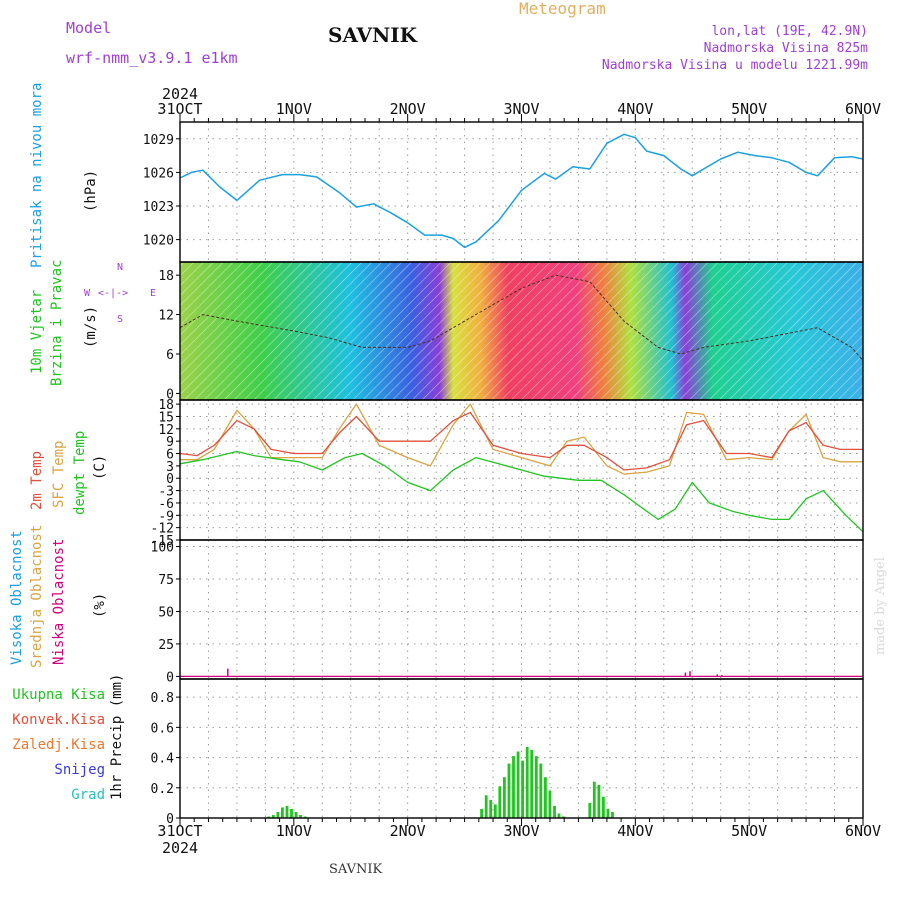  I want to click on temperature-ytick-label: -12, so click(162, 529).